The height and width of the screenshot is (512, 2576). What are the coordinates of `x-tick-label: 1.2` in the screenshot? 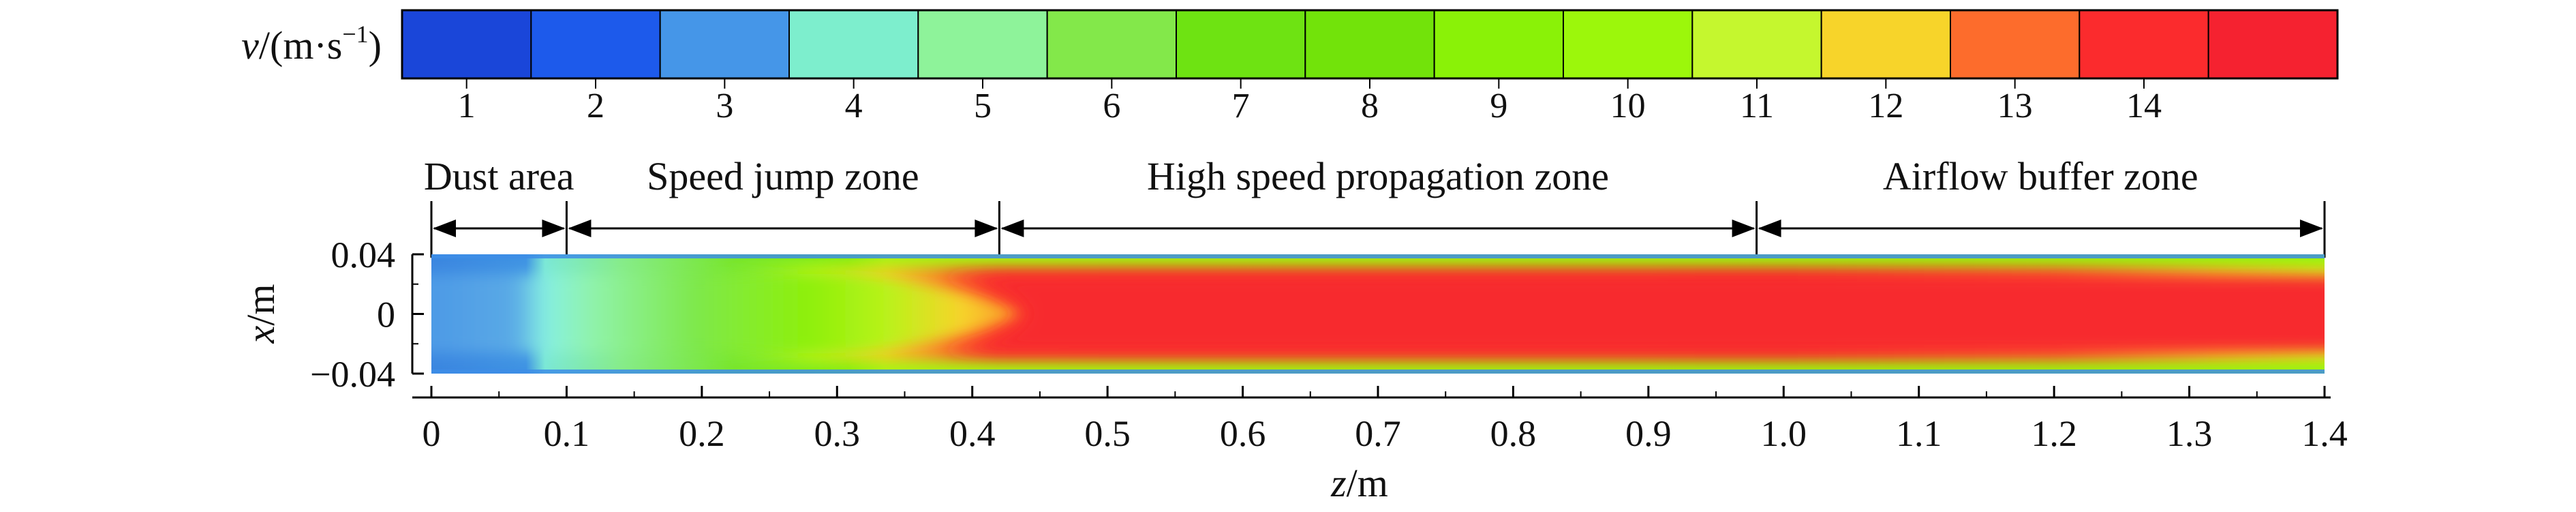 It's located at (2054, 434).